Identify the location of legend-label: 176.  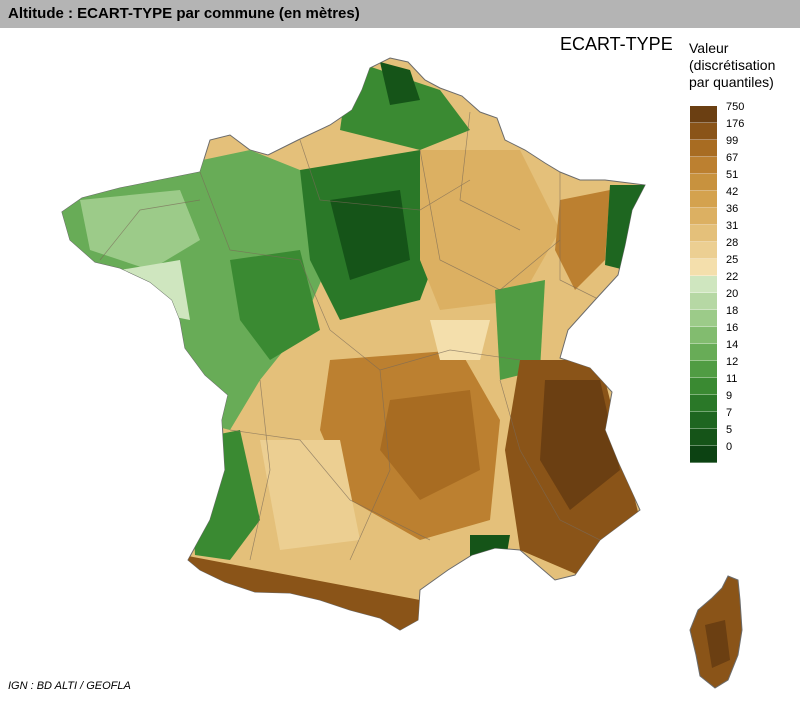
(735, 124).